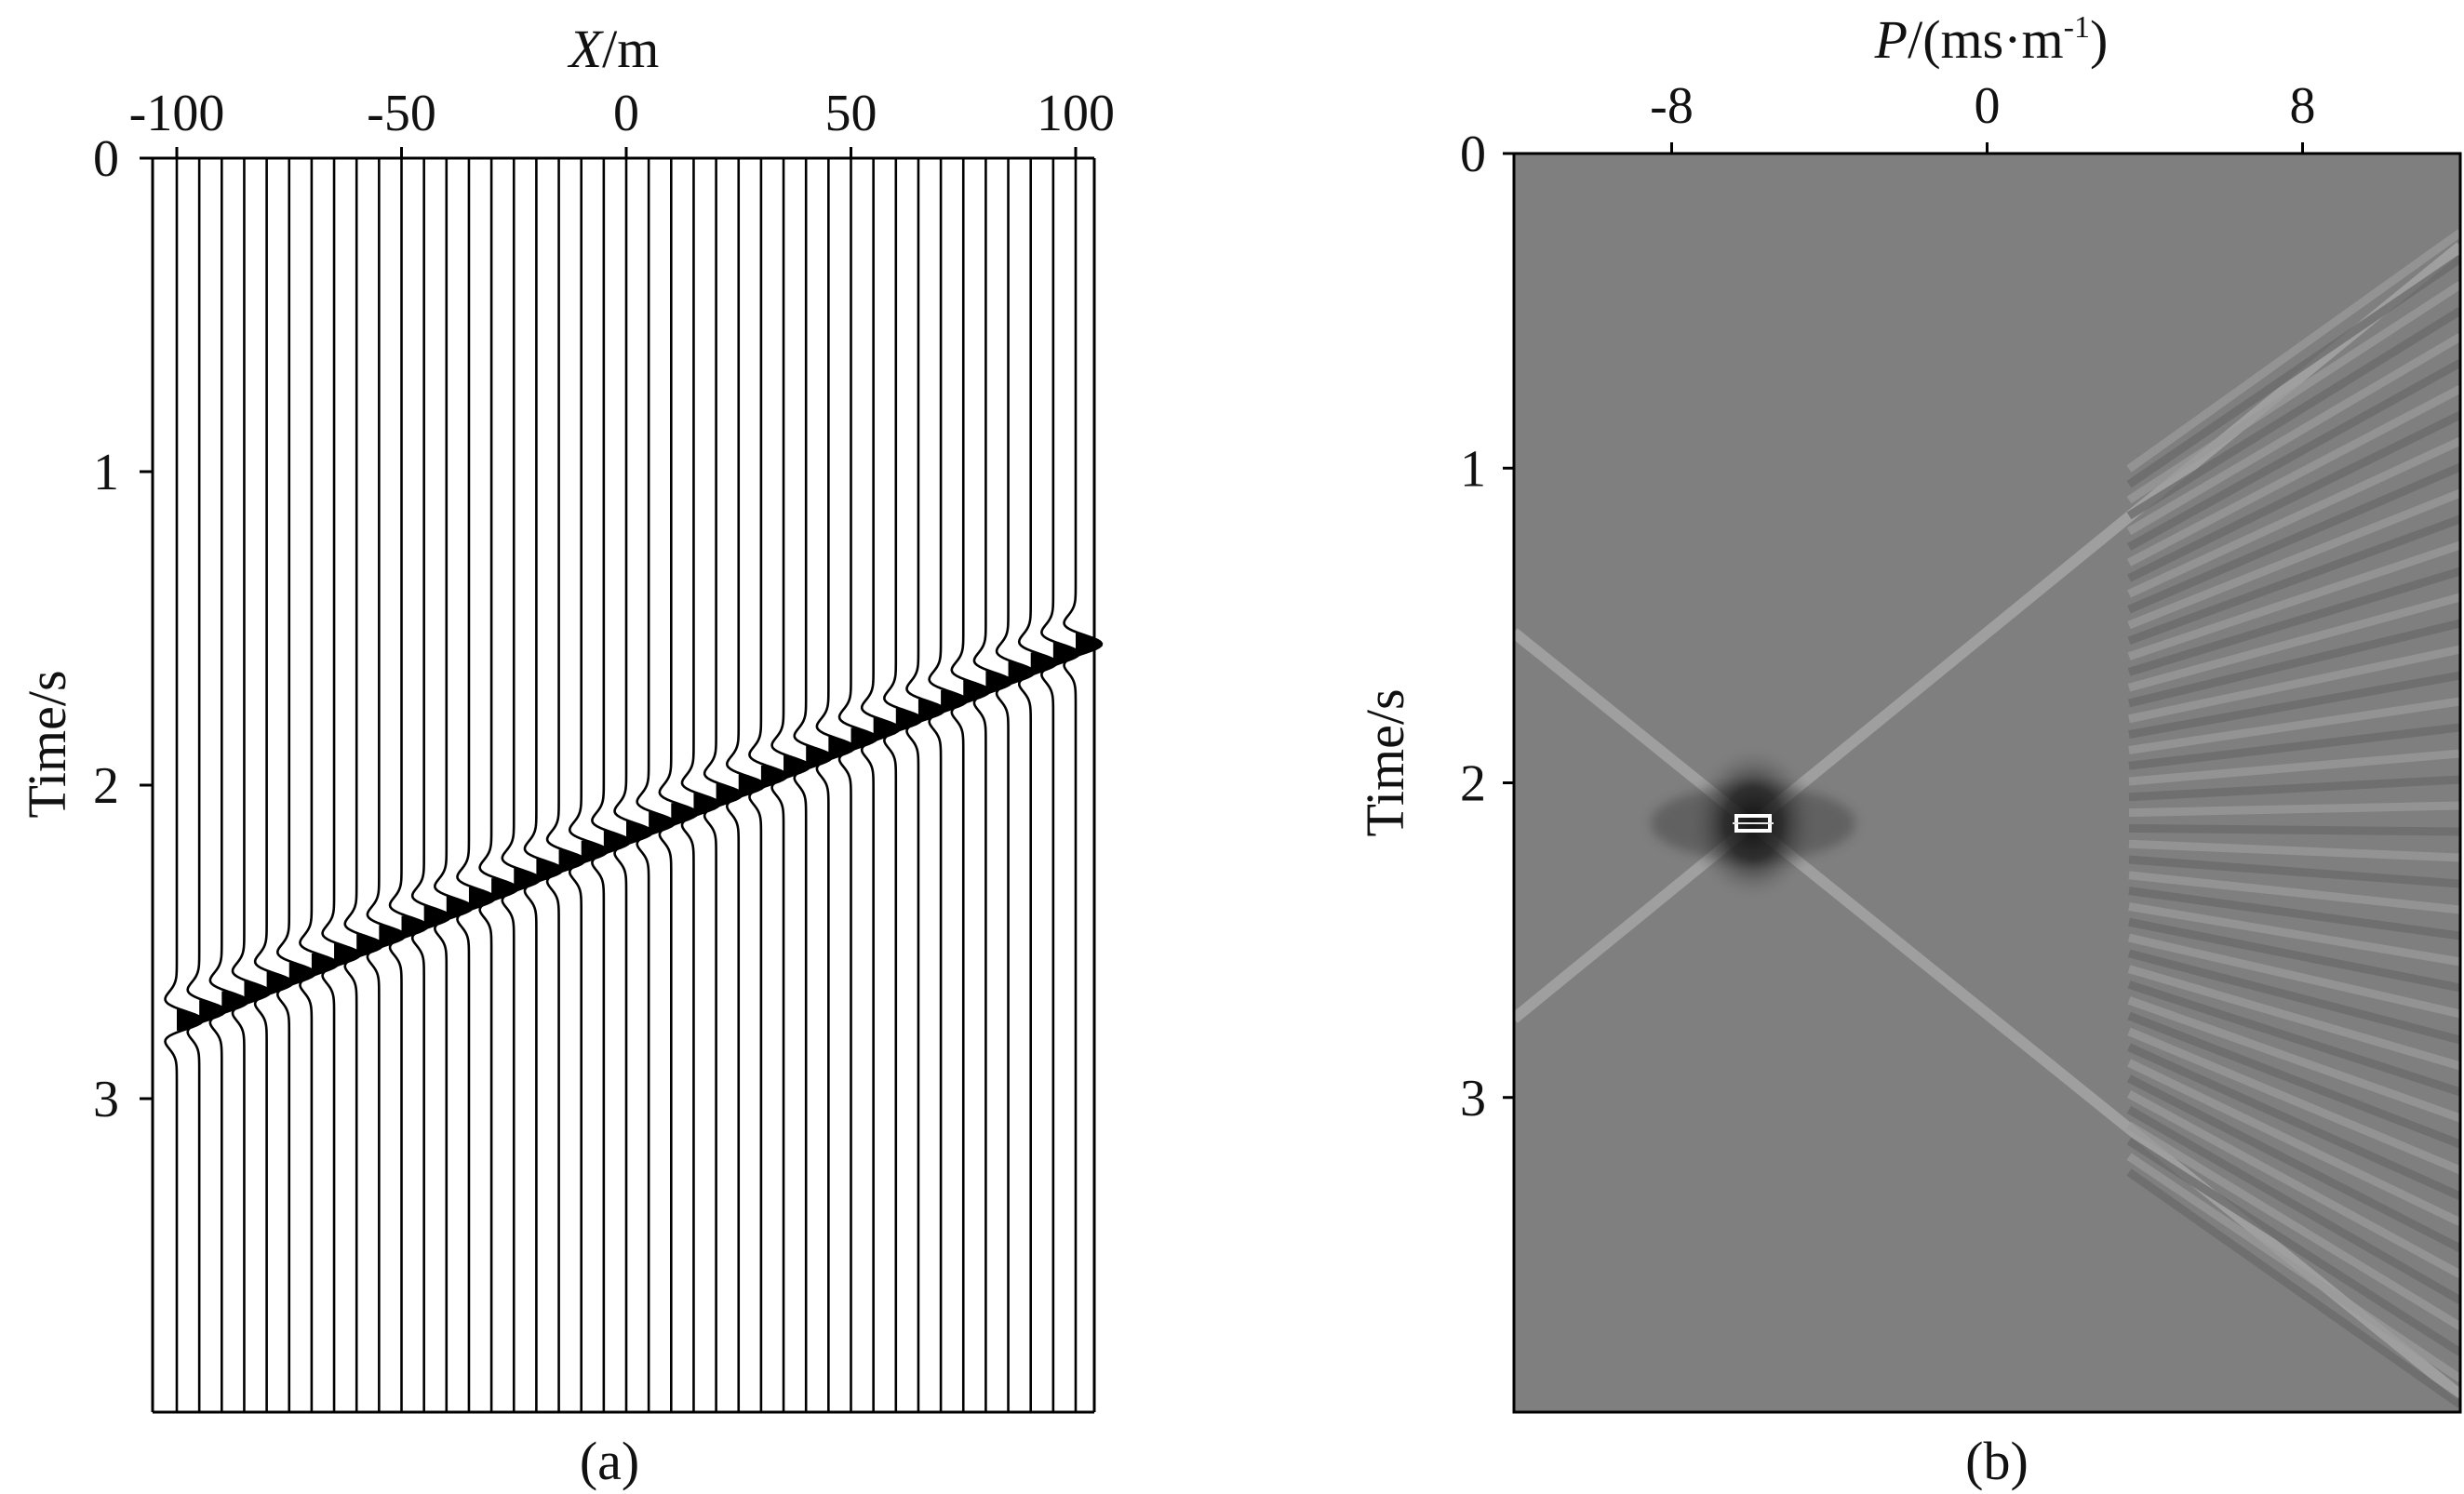  Describe the element at coordinates (1983, 115) in the screenshot. I see `panel-b-x-ticks: -8 0 8` at that location.